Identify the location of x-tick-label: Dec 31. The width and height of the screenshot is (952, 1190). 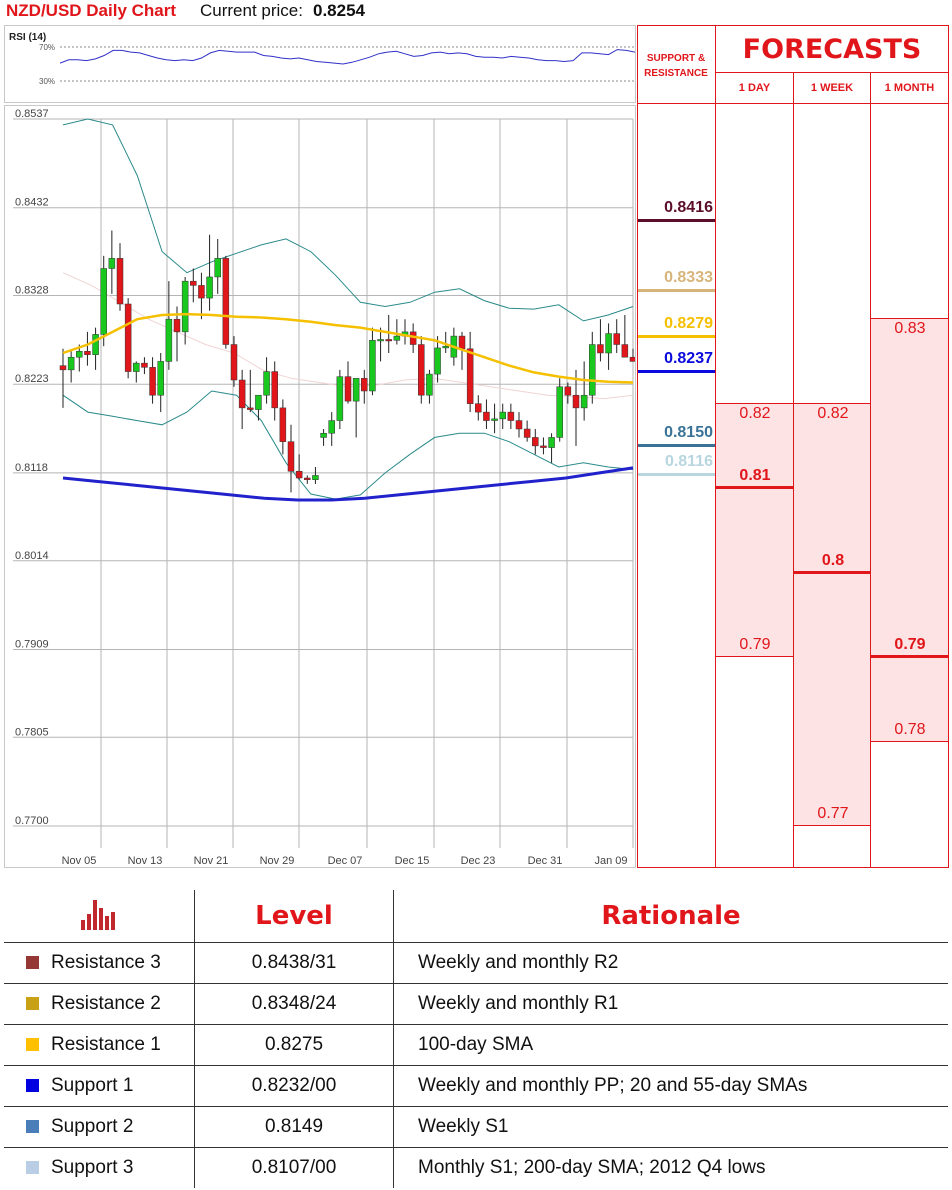
(545, 861).